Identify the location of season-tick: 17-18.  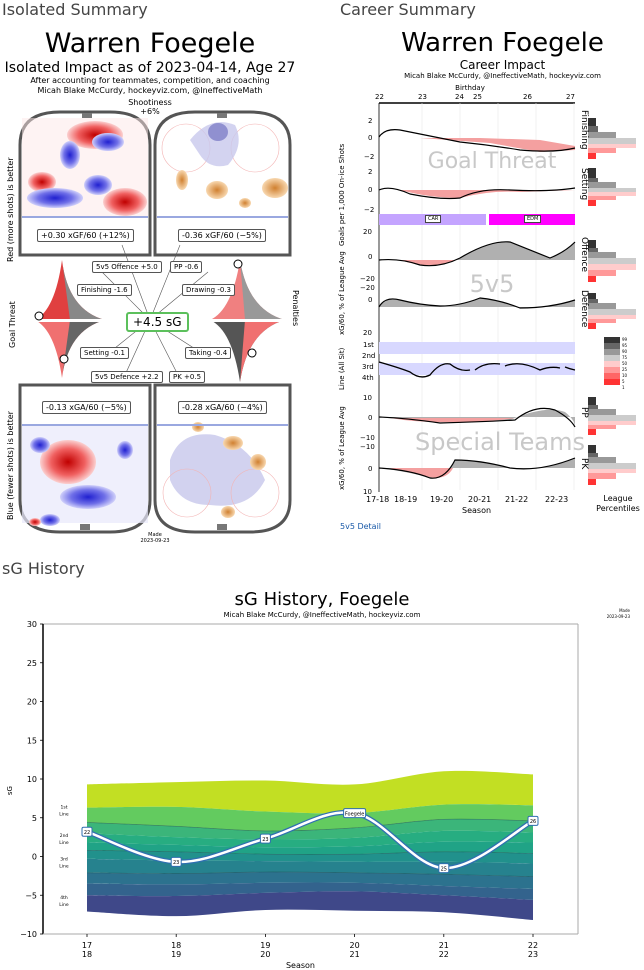
(378, 499).